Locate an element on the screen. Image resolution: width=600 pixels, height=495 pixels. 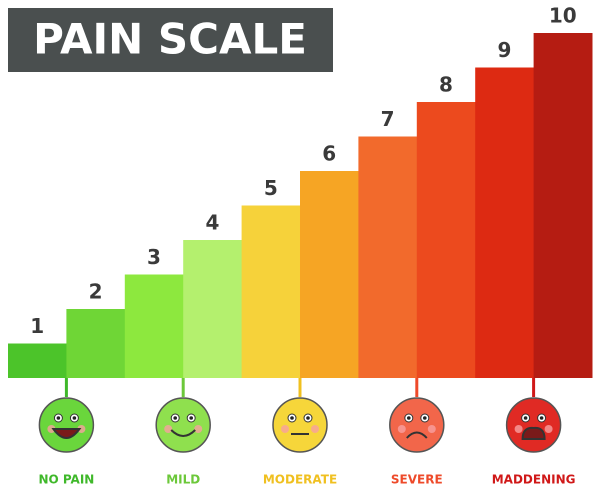
value-label: 10 is located at coordinates (563, 16).